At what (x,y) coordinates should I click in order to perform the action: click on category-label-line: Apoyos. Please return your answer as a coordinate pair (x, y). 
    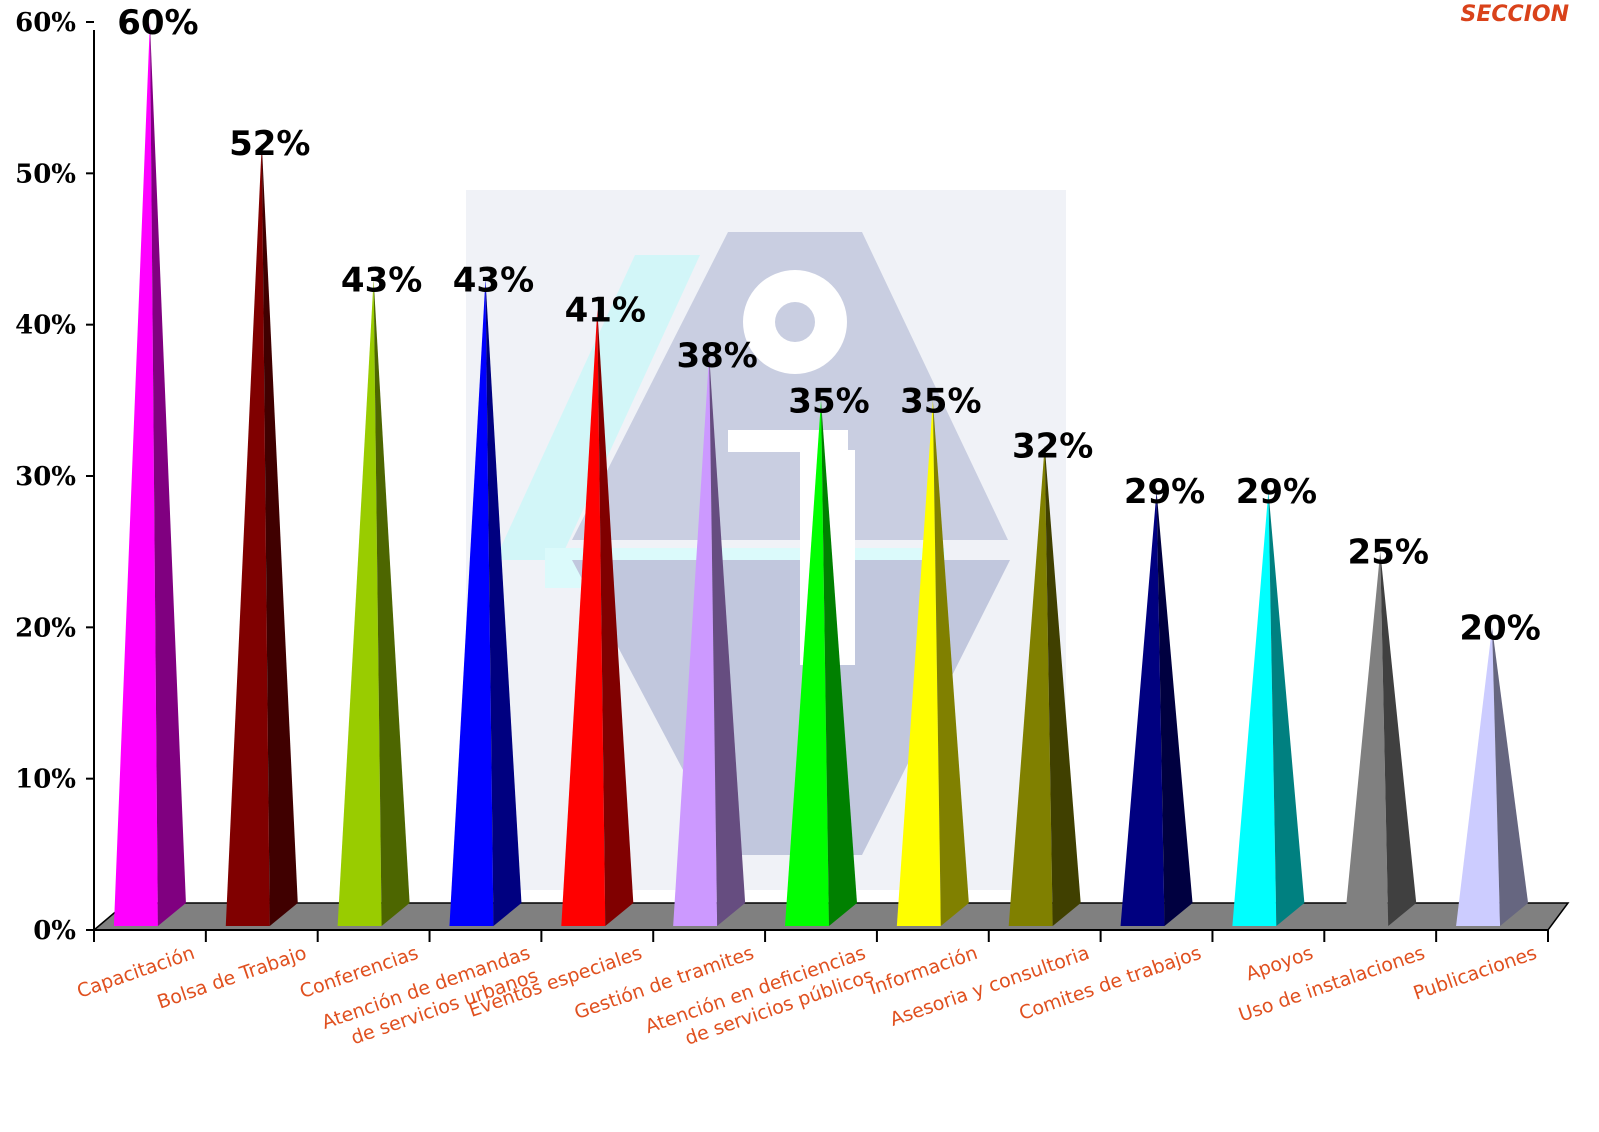
    Looking at the image, I should click on (1279, 963).